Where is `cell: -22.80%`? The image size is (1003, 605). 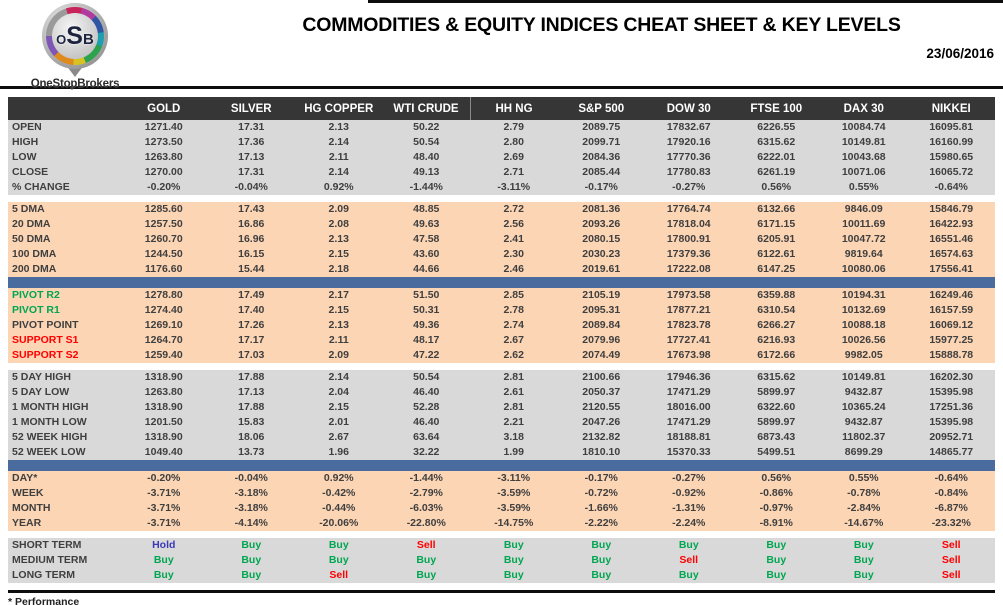
cell: -22.80% is located at coordinates (426, 523).